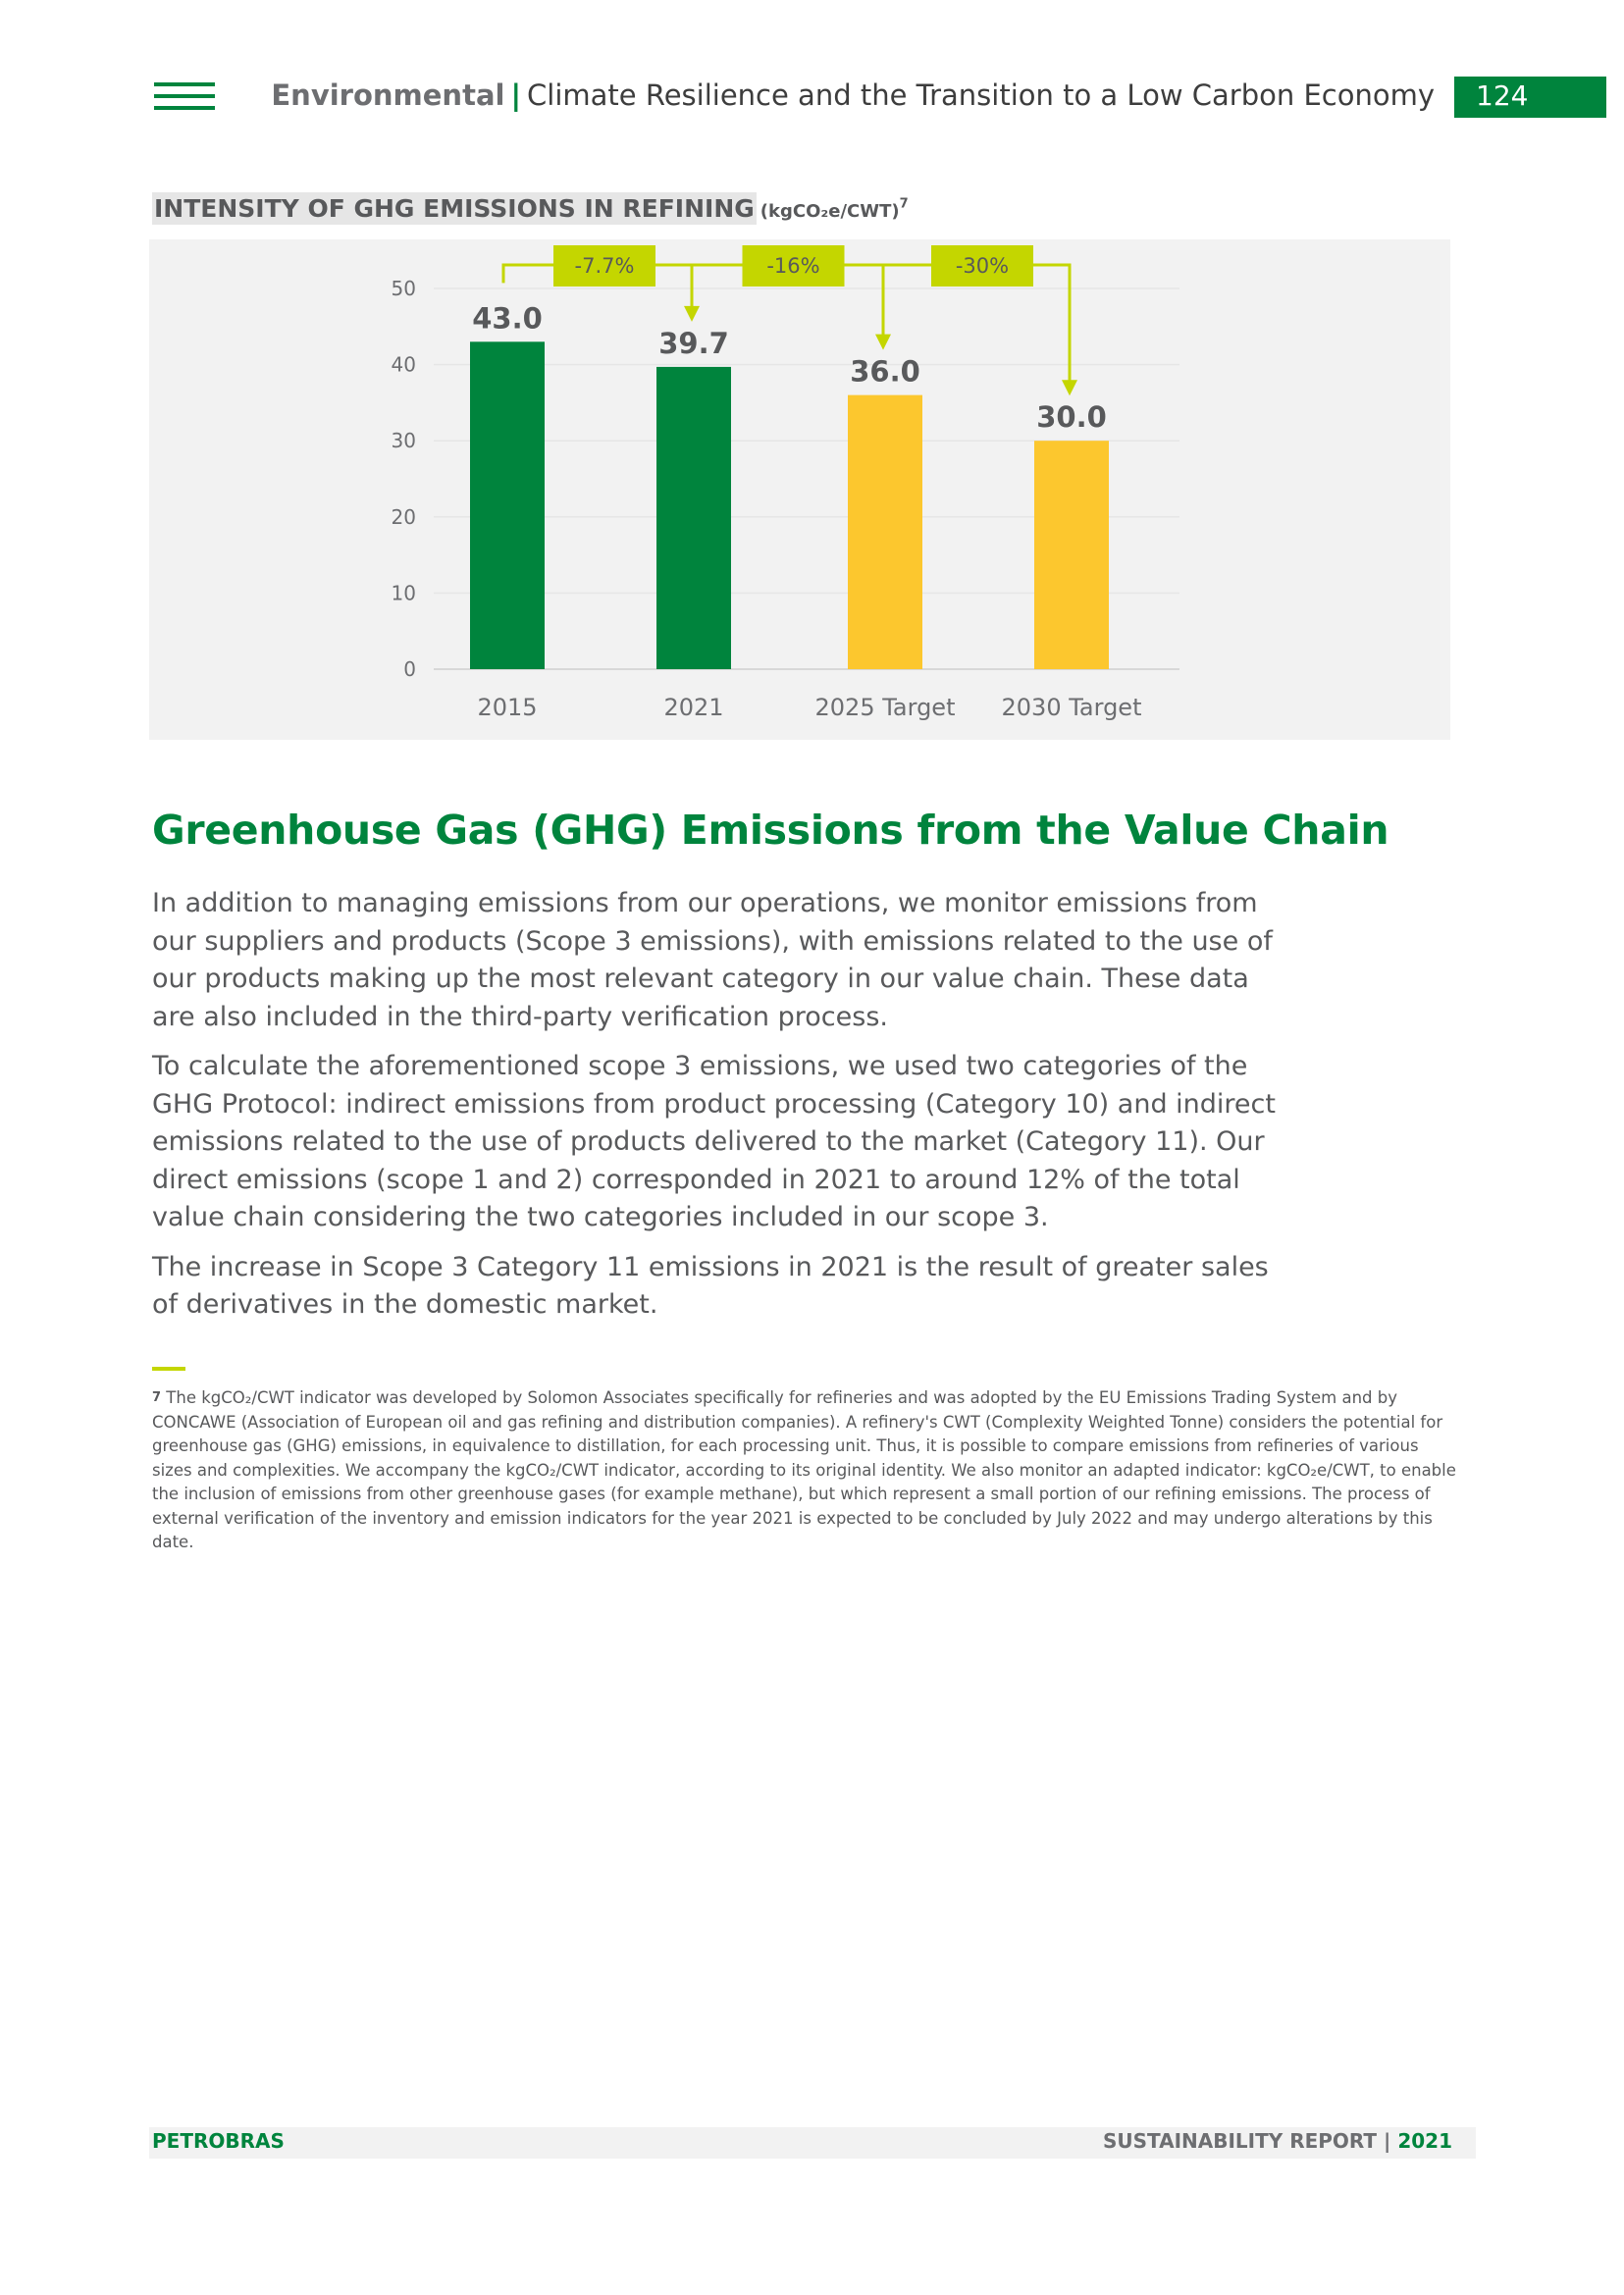 Image resolution: width=1624 pixels, height=2295 pixels. What do you see at coordinates (404, 441) in the screenshot?
I see `y-tick-label: 30` at bounding box center [404, 441].